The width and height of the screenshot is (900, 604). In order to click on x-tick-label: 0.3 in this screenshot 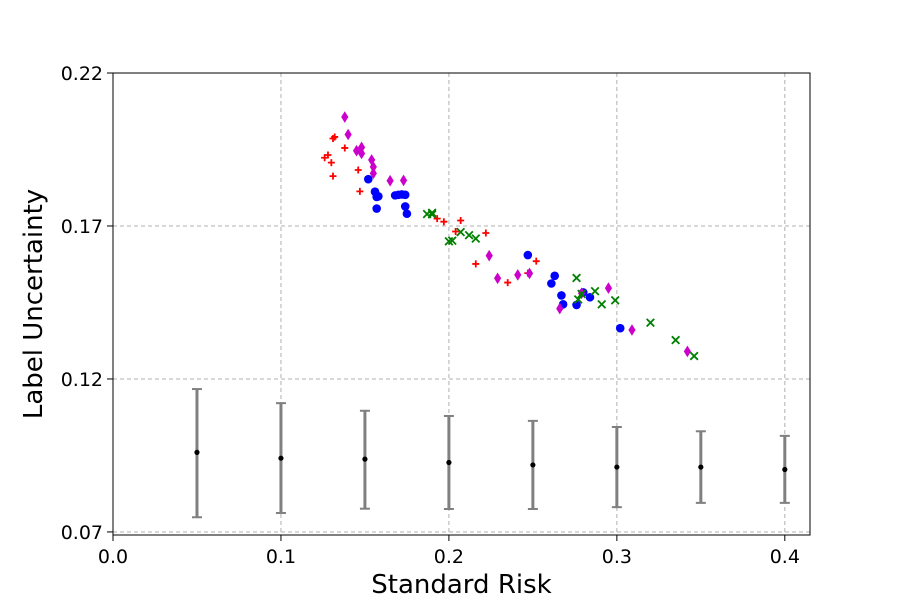, I will do `click(617, 557)`.